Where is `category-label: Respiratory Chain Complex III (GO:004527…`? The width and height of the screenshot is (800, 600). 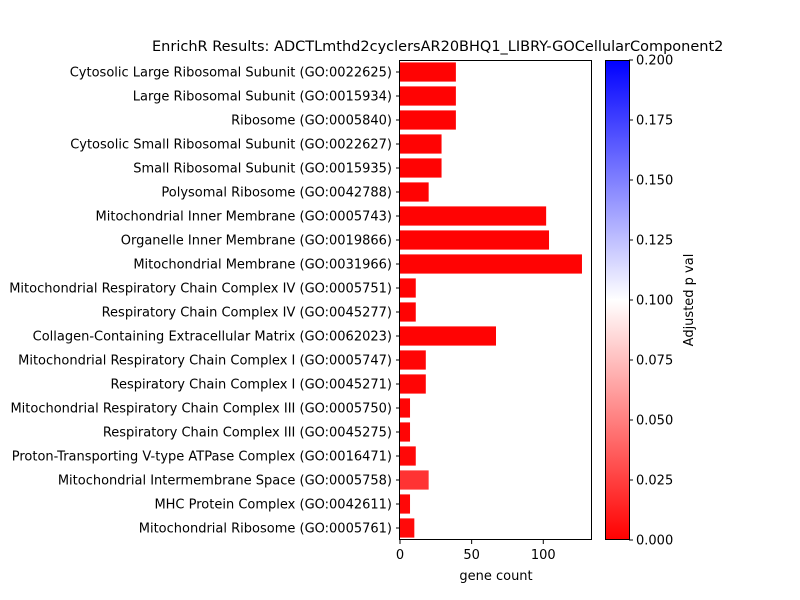 category-label: Respiratory Chain Complex III (GO:004527… is located at coordinates (247, 433).